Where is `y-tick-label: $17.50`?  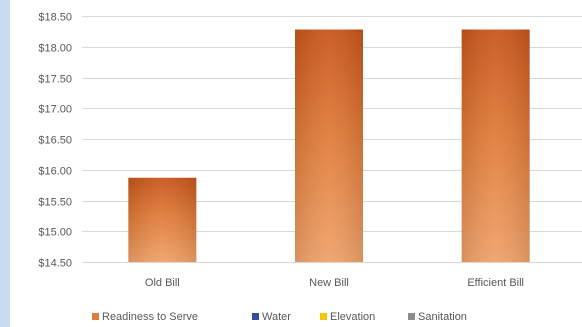 y-tick-label: $17.50 is located at coordinates (55, 80).